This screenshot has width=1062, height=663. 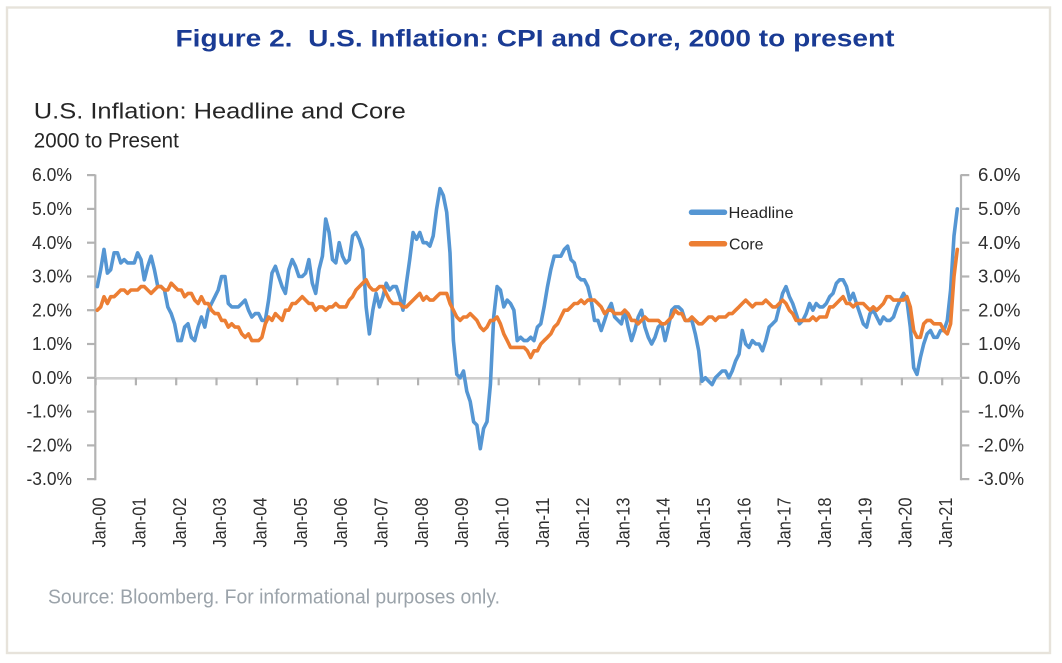 I want to click on svg-text: Jan-19, so click(x=865, y=523).